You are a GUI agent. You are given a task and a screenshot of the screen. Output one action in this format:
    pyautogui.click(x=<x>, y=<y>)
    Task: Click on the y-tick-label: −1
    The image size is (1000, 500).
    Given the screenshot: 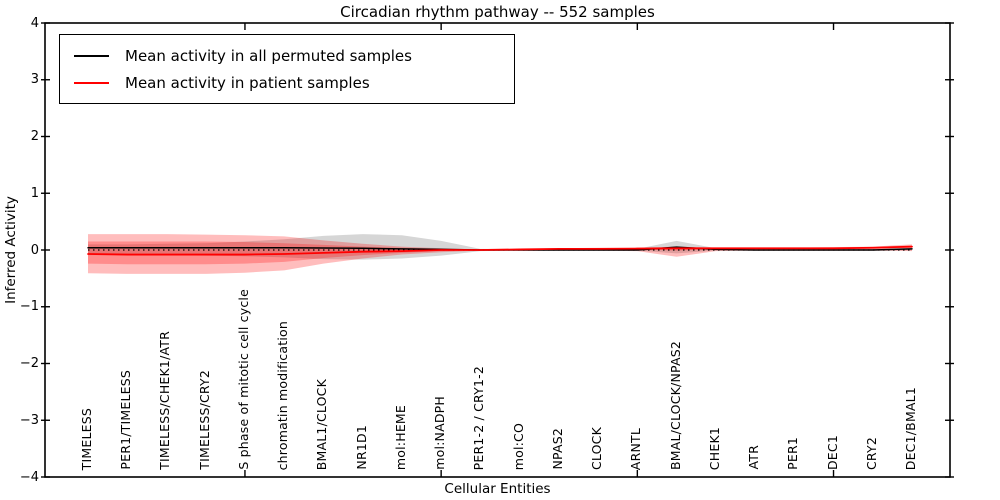 What is the action you would take?
    pyautogui.click(x=29, y=307)
    